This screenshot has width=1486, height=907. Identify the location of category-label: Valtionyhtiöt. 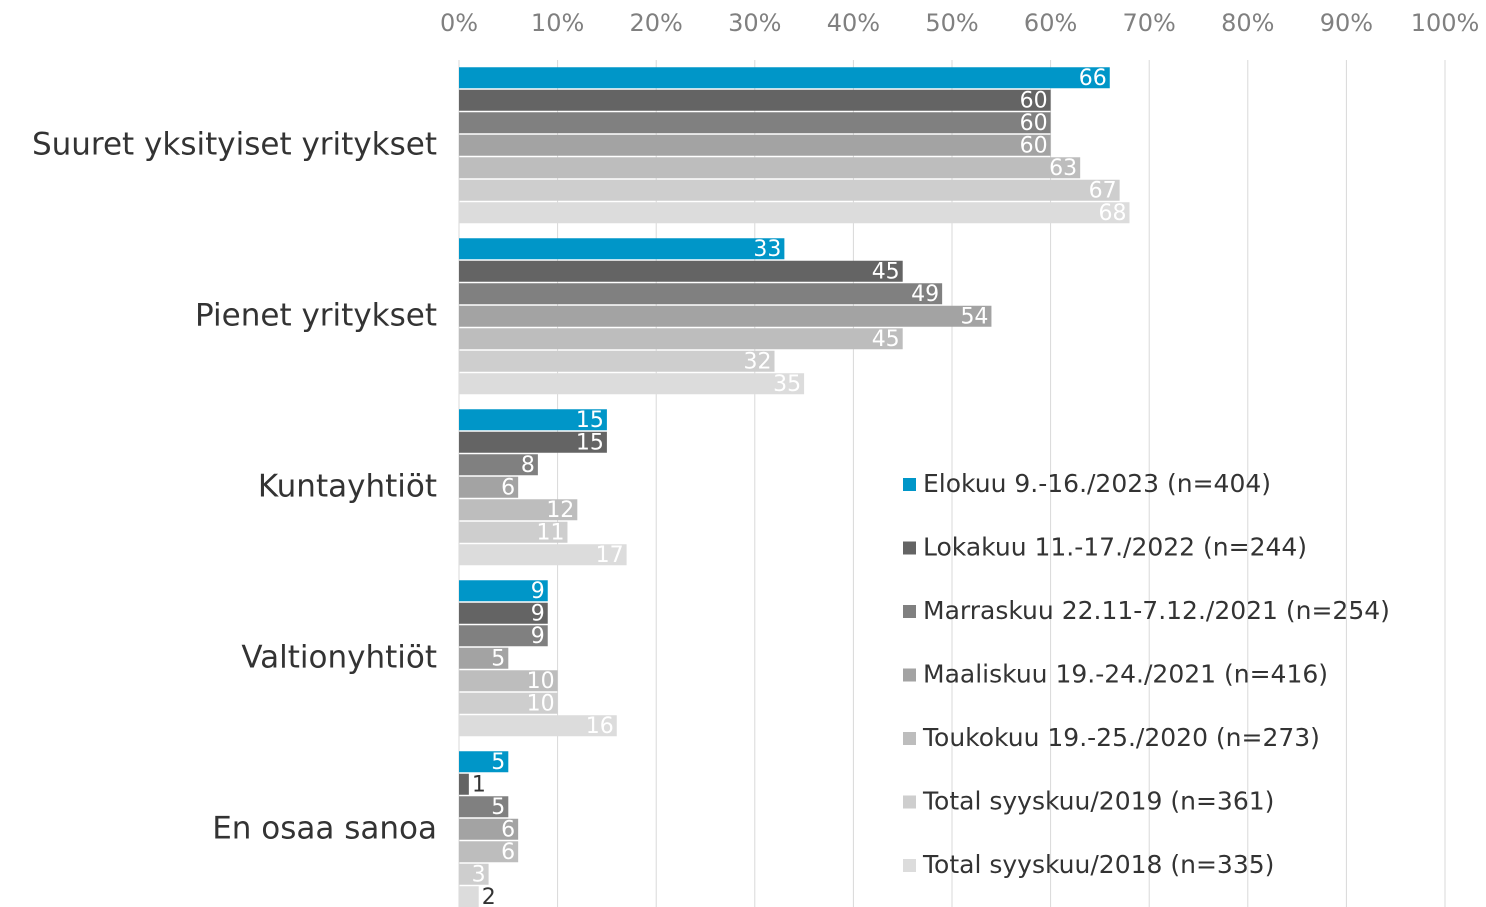
(339, 658).